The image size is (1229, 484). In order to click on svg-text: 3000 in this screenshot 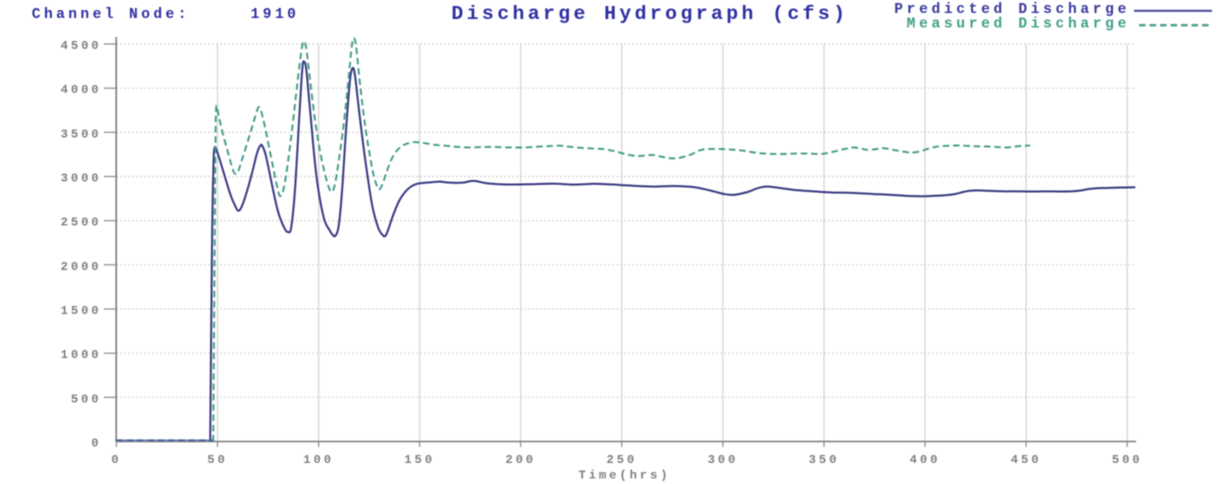, I will do `click(81, 179)`.